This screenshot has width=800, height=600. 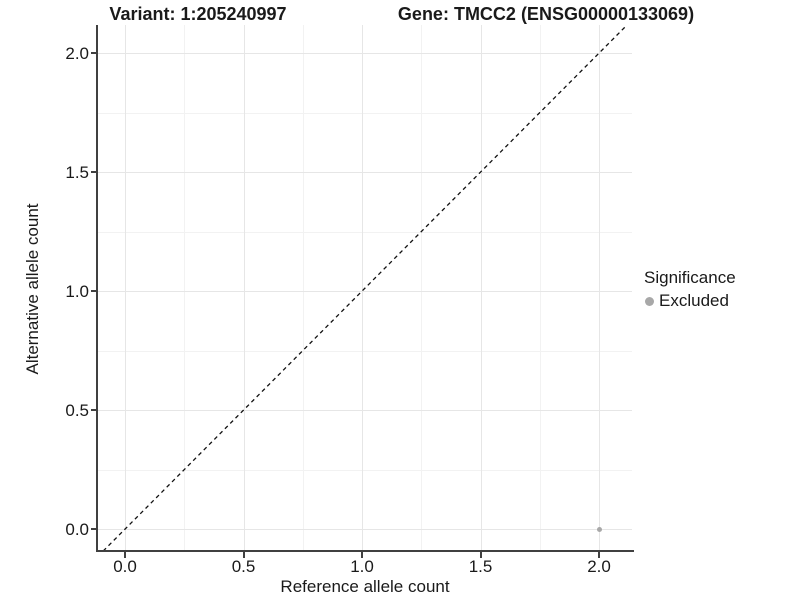 I want to click on legend: Significance Excluded, so click(x=690, y=289).